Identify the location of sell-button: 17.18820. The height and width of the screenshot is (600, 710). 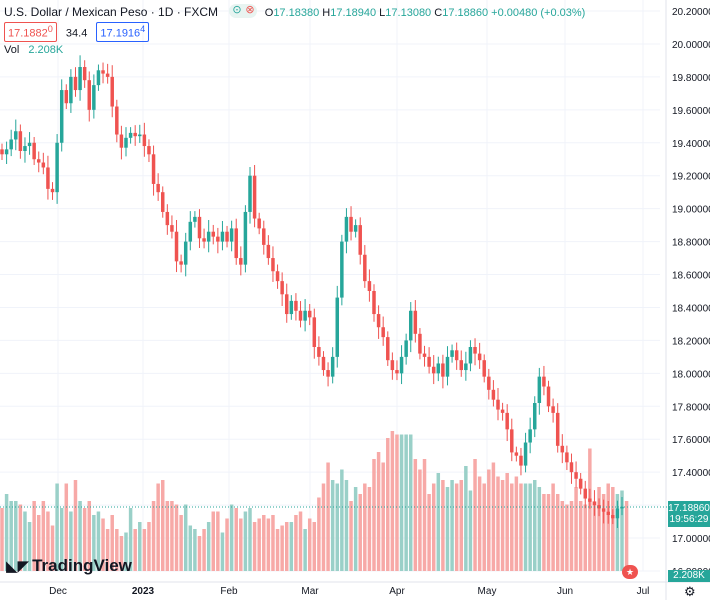
(30, 32).